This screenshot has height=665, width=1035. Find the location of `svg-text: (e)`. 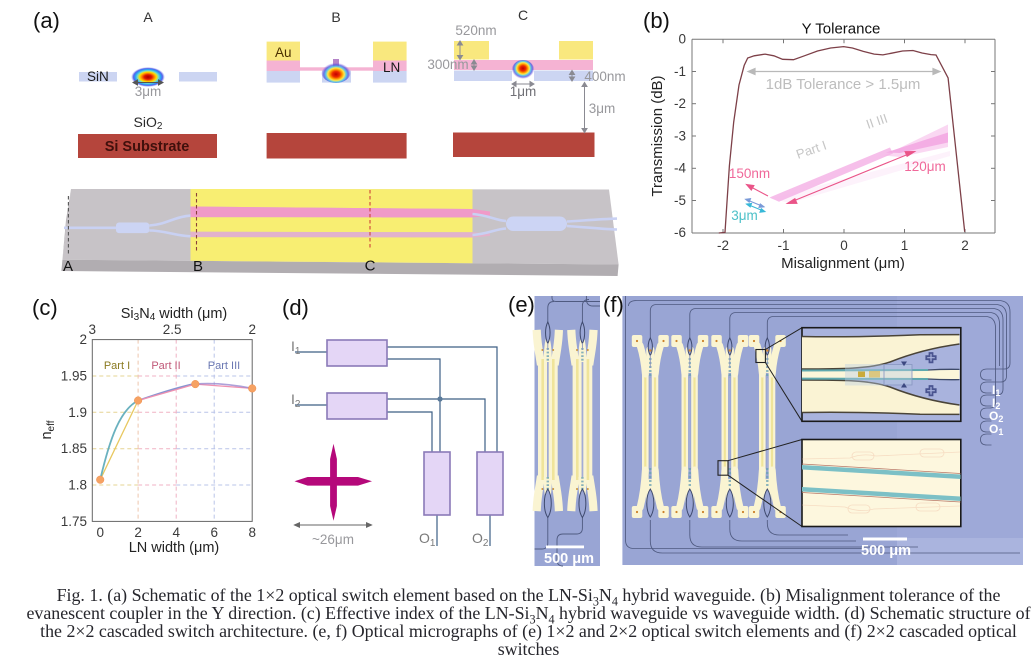

svg-text: (e) is located at coordinates (521, 304).